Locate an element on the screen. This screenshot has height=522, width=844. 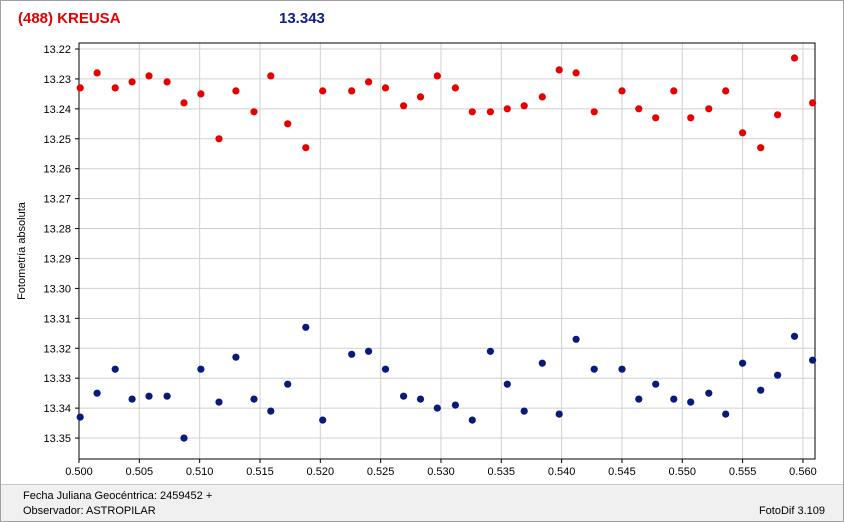
x-tick-label: 0.555 is located at coordinates (743, 472).